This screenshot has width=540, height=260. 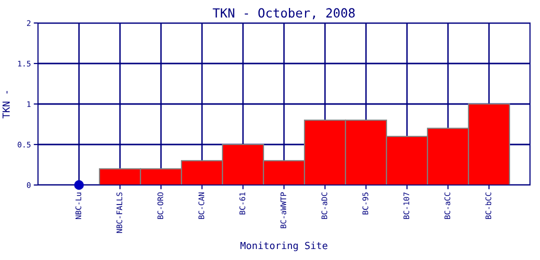 What do you see at coordinates (283, 14) in the screenshot?
I see `chart-title: TKN - October, 2008` at bounding box center [283, 14].